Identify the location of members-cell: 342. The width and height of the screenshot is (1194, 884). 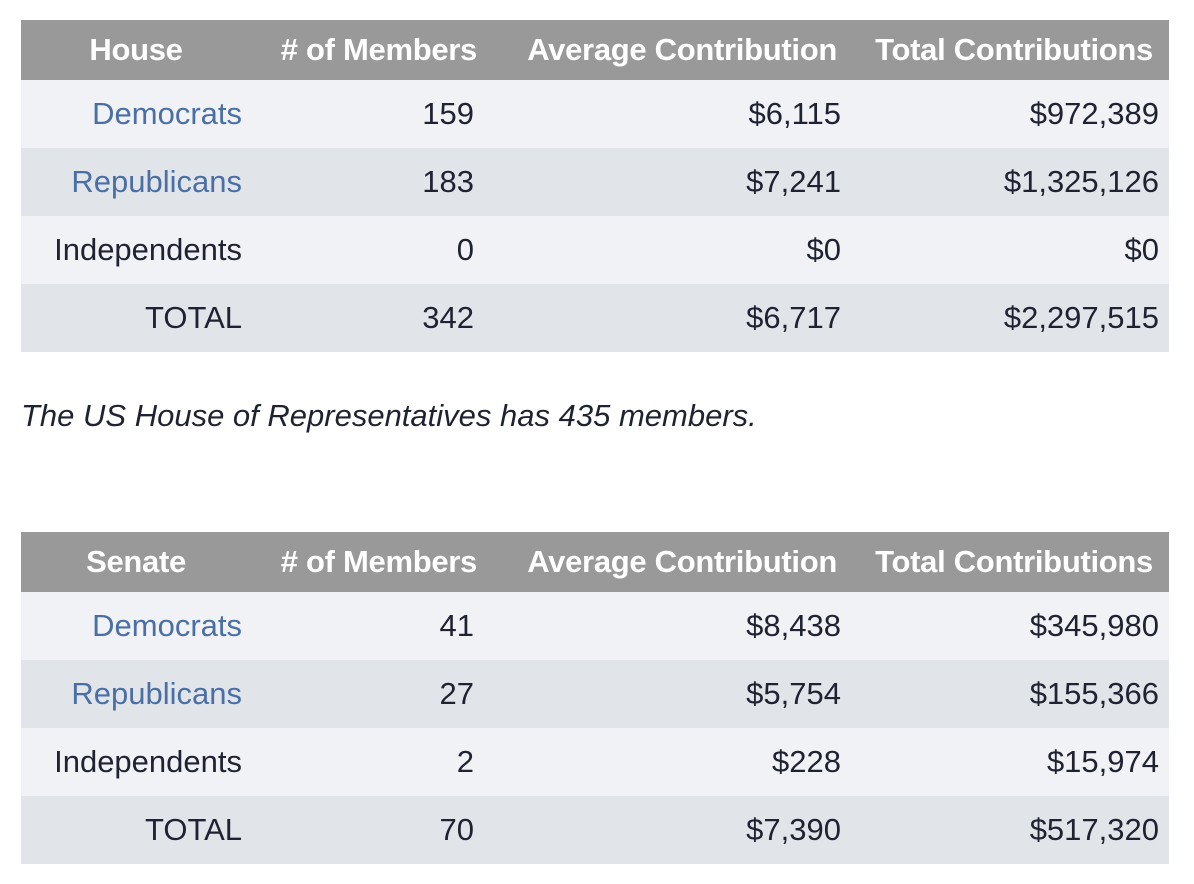
(369, 318).